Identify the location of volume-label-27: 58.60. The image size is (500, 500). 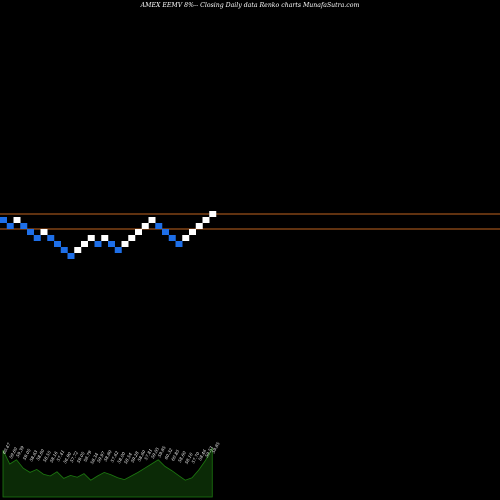
(182, 456).